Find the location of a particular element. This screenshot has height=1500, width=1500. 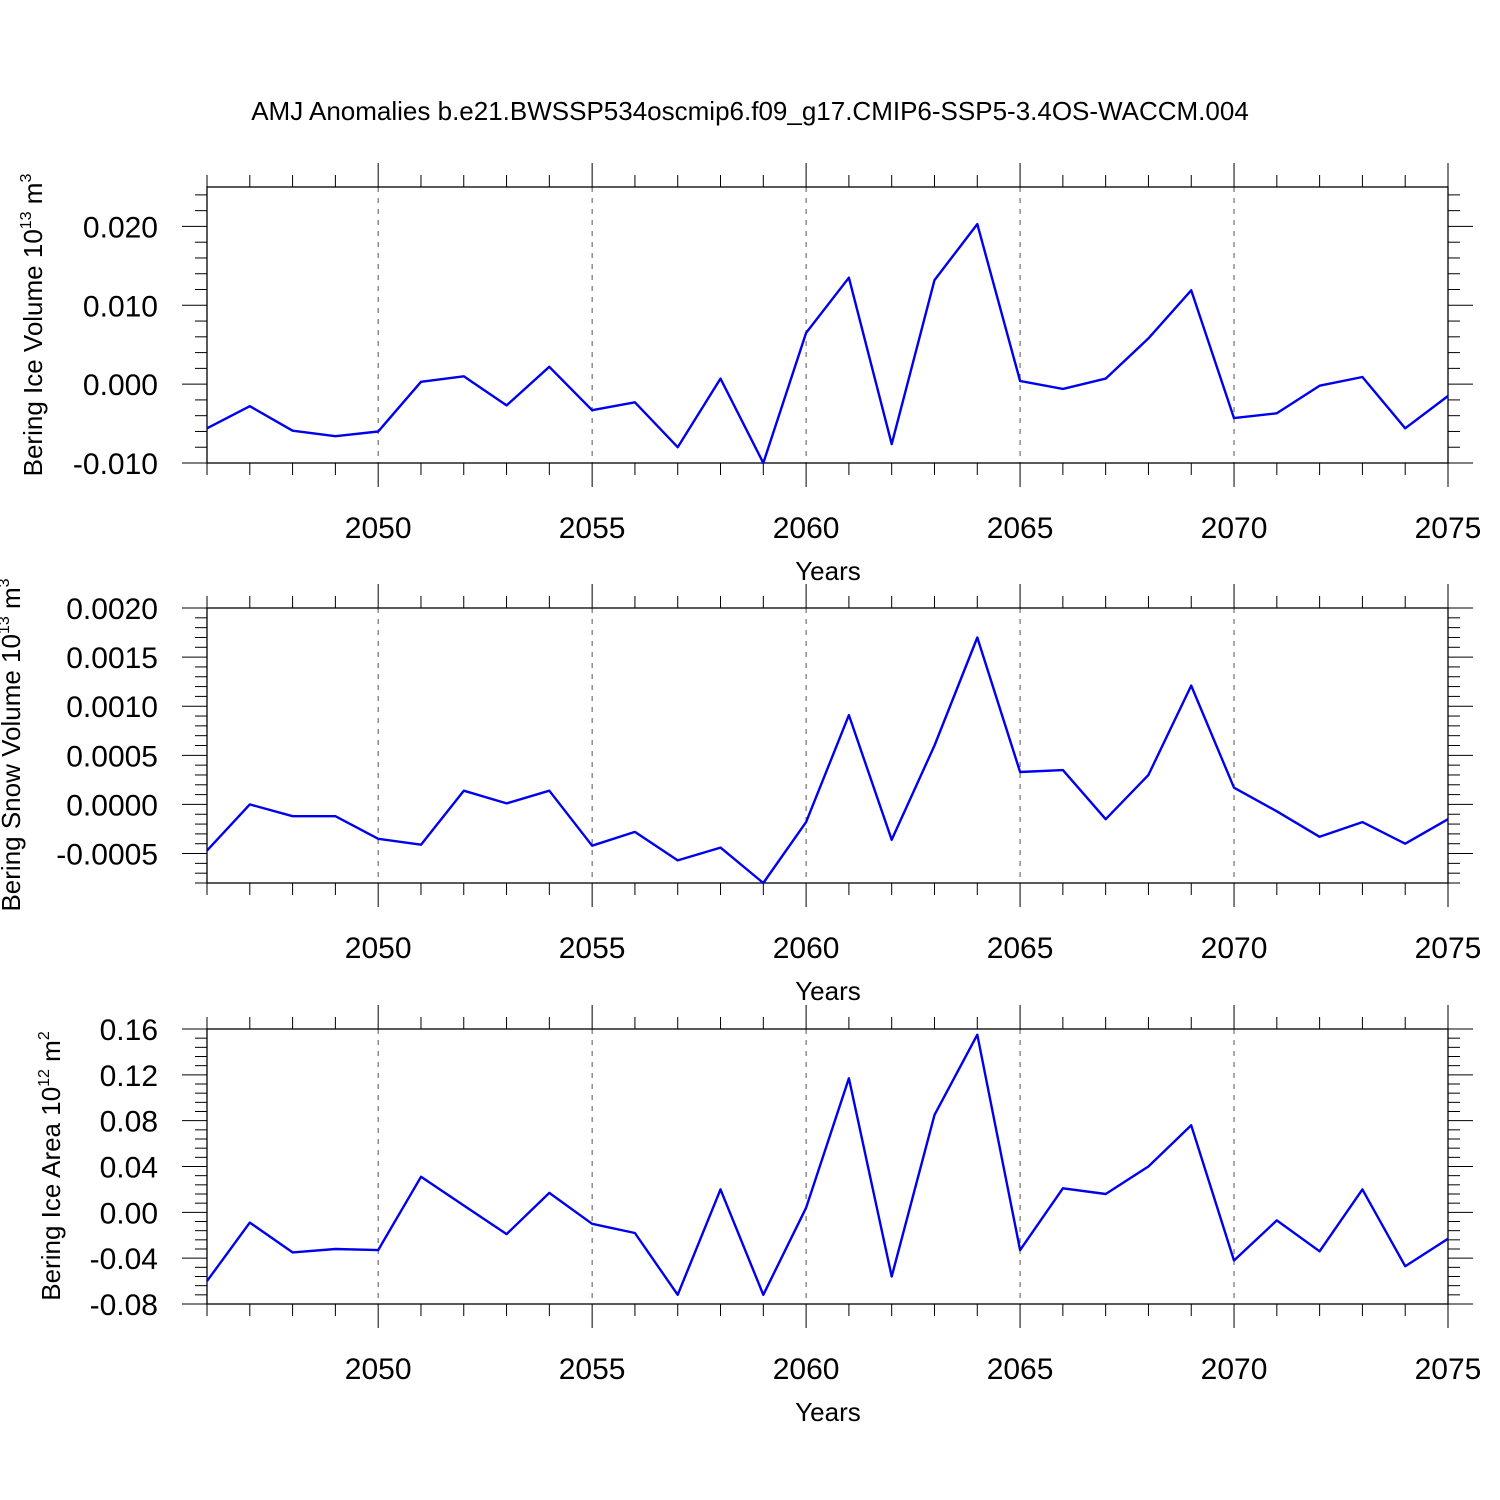

y-tick-label: 0.16 is located at coordinates (129, 1030).